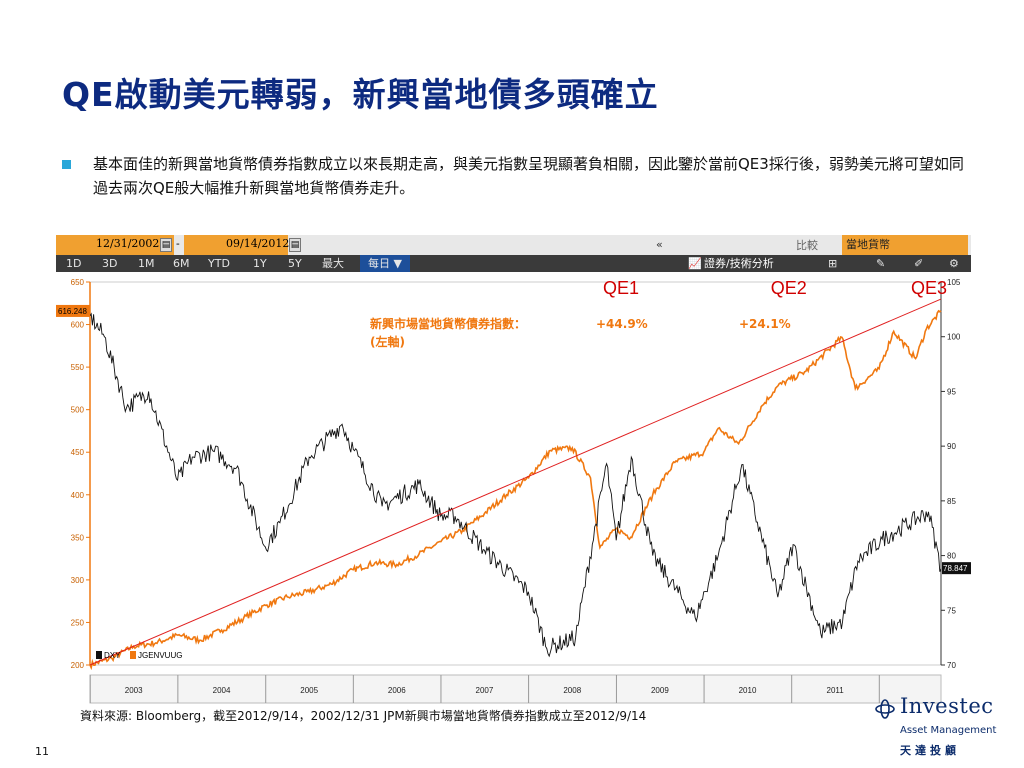  I want to click on left-tick-label: 300, so click(78, 580).